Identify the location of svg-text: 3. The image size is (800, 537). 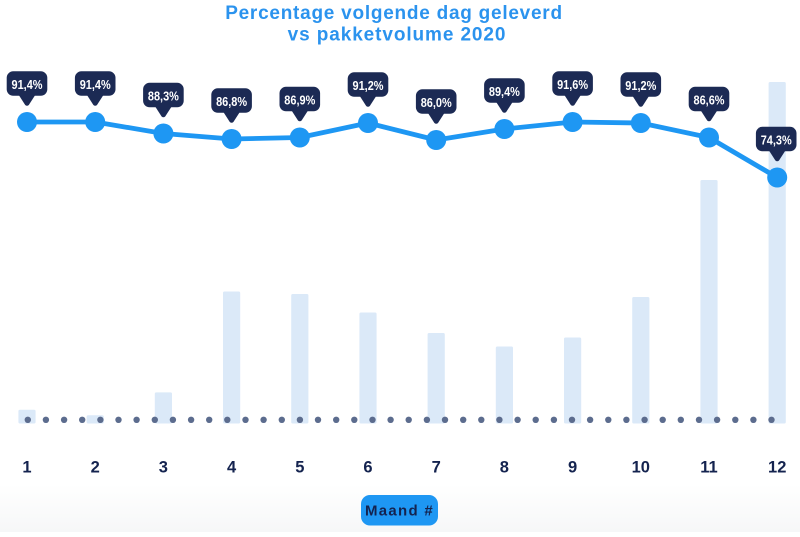
(163, 468).